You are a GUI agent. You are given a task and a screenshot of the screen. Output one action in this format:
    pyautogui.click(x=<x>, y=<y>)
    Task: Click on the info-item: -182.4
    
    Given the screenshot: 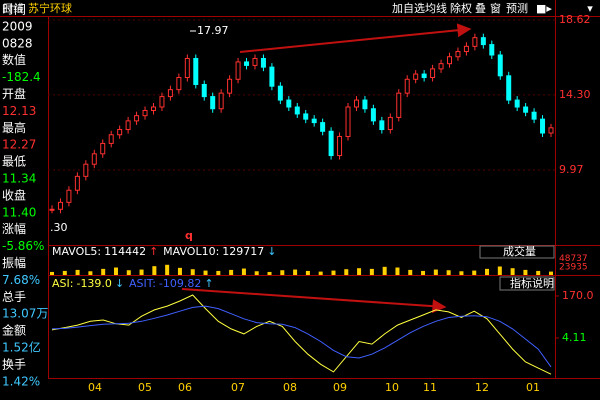 What is the action you would take?
    pyautogui.click(x=21, y=77)
    